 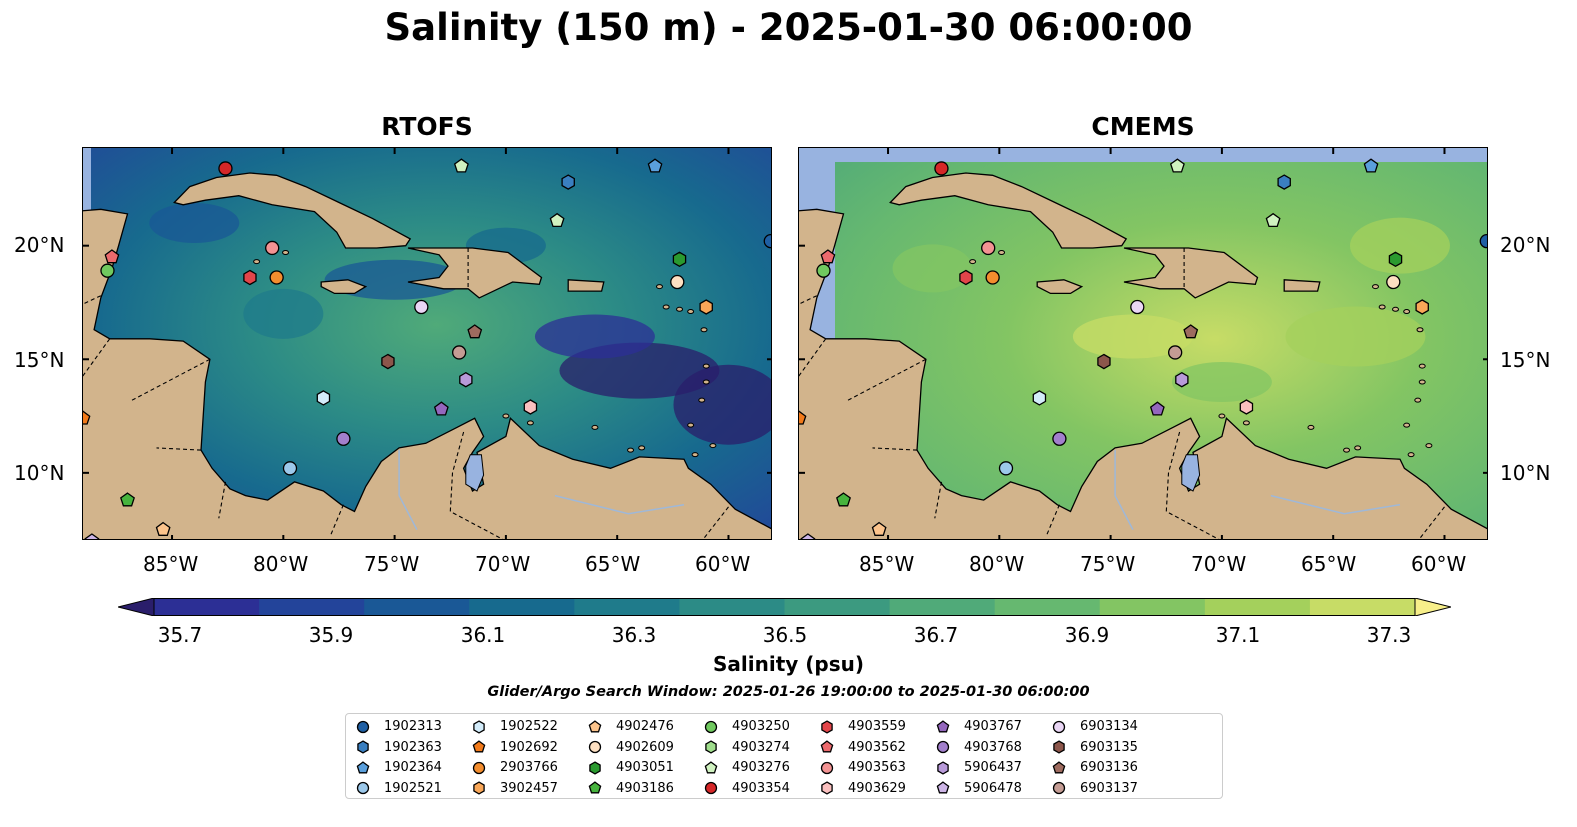 What do you see at coordinates (863, 767) in the screenshot?
I see `legend-entry: 4903563` at bounding box center [863, 767].